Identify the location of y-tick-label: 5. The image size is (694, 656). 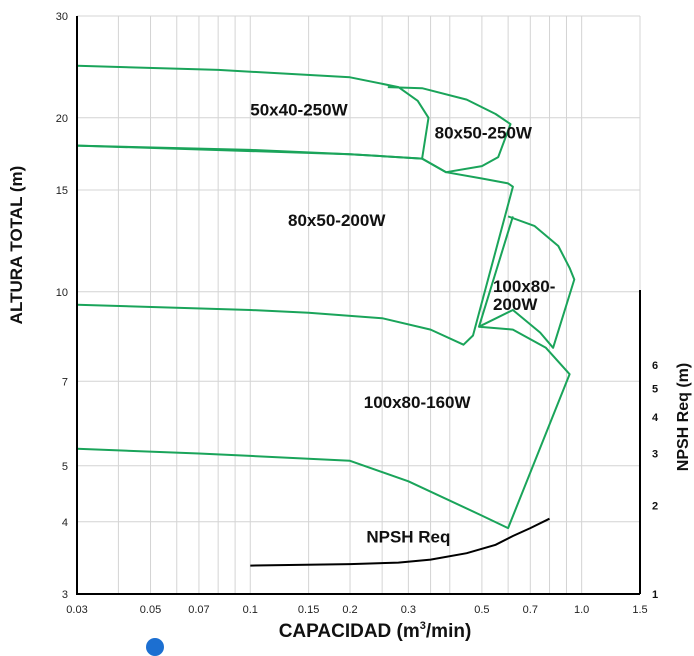
(65, 467).